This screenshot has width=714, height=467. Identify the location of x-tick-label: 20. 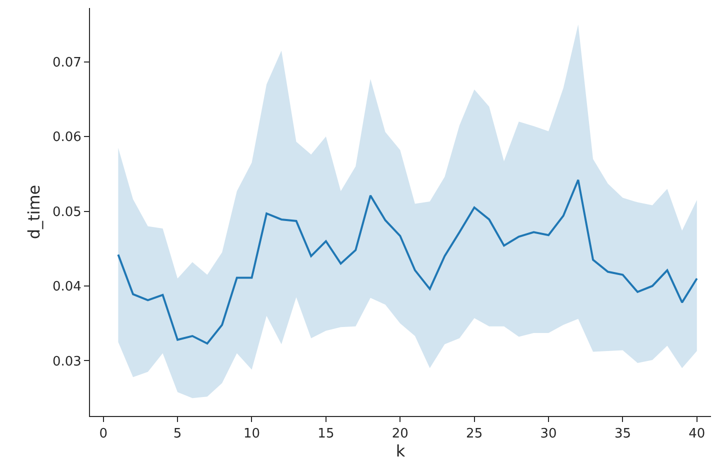
(400, 434).